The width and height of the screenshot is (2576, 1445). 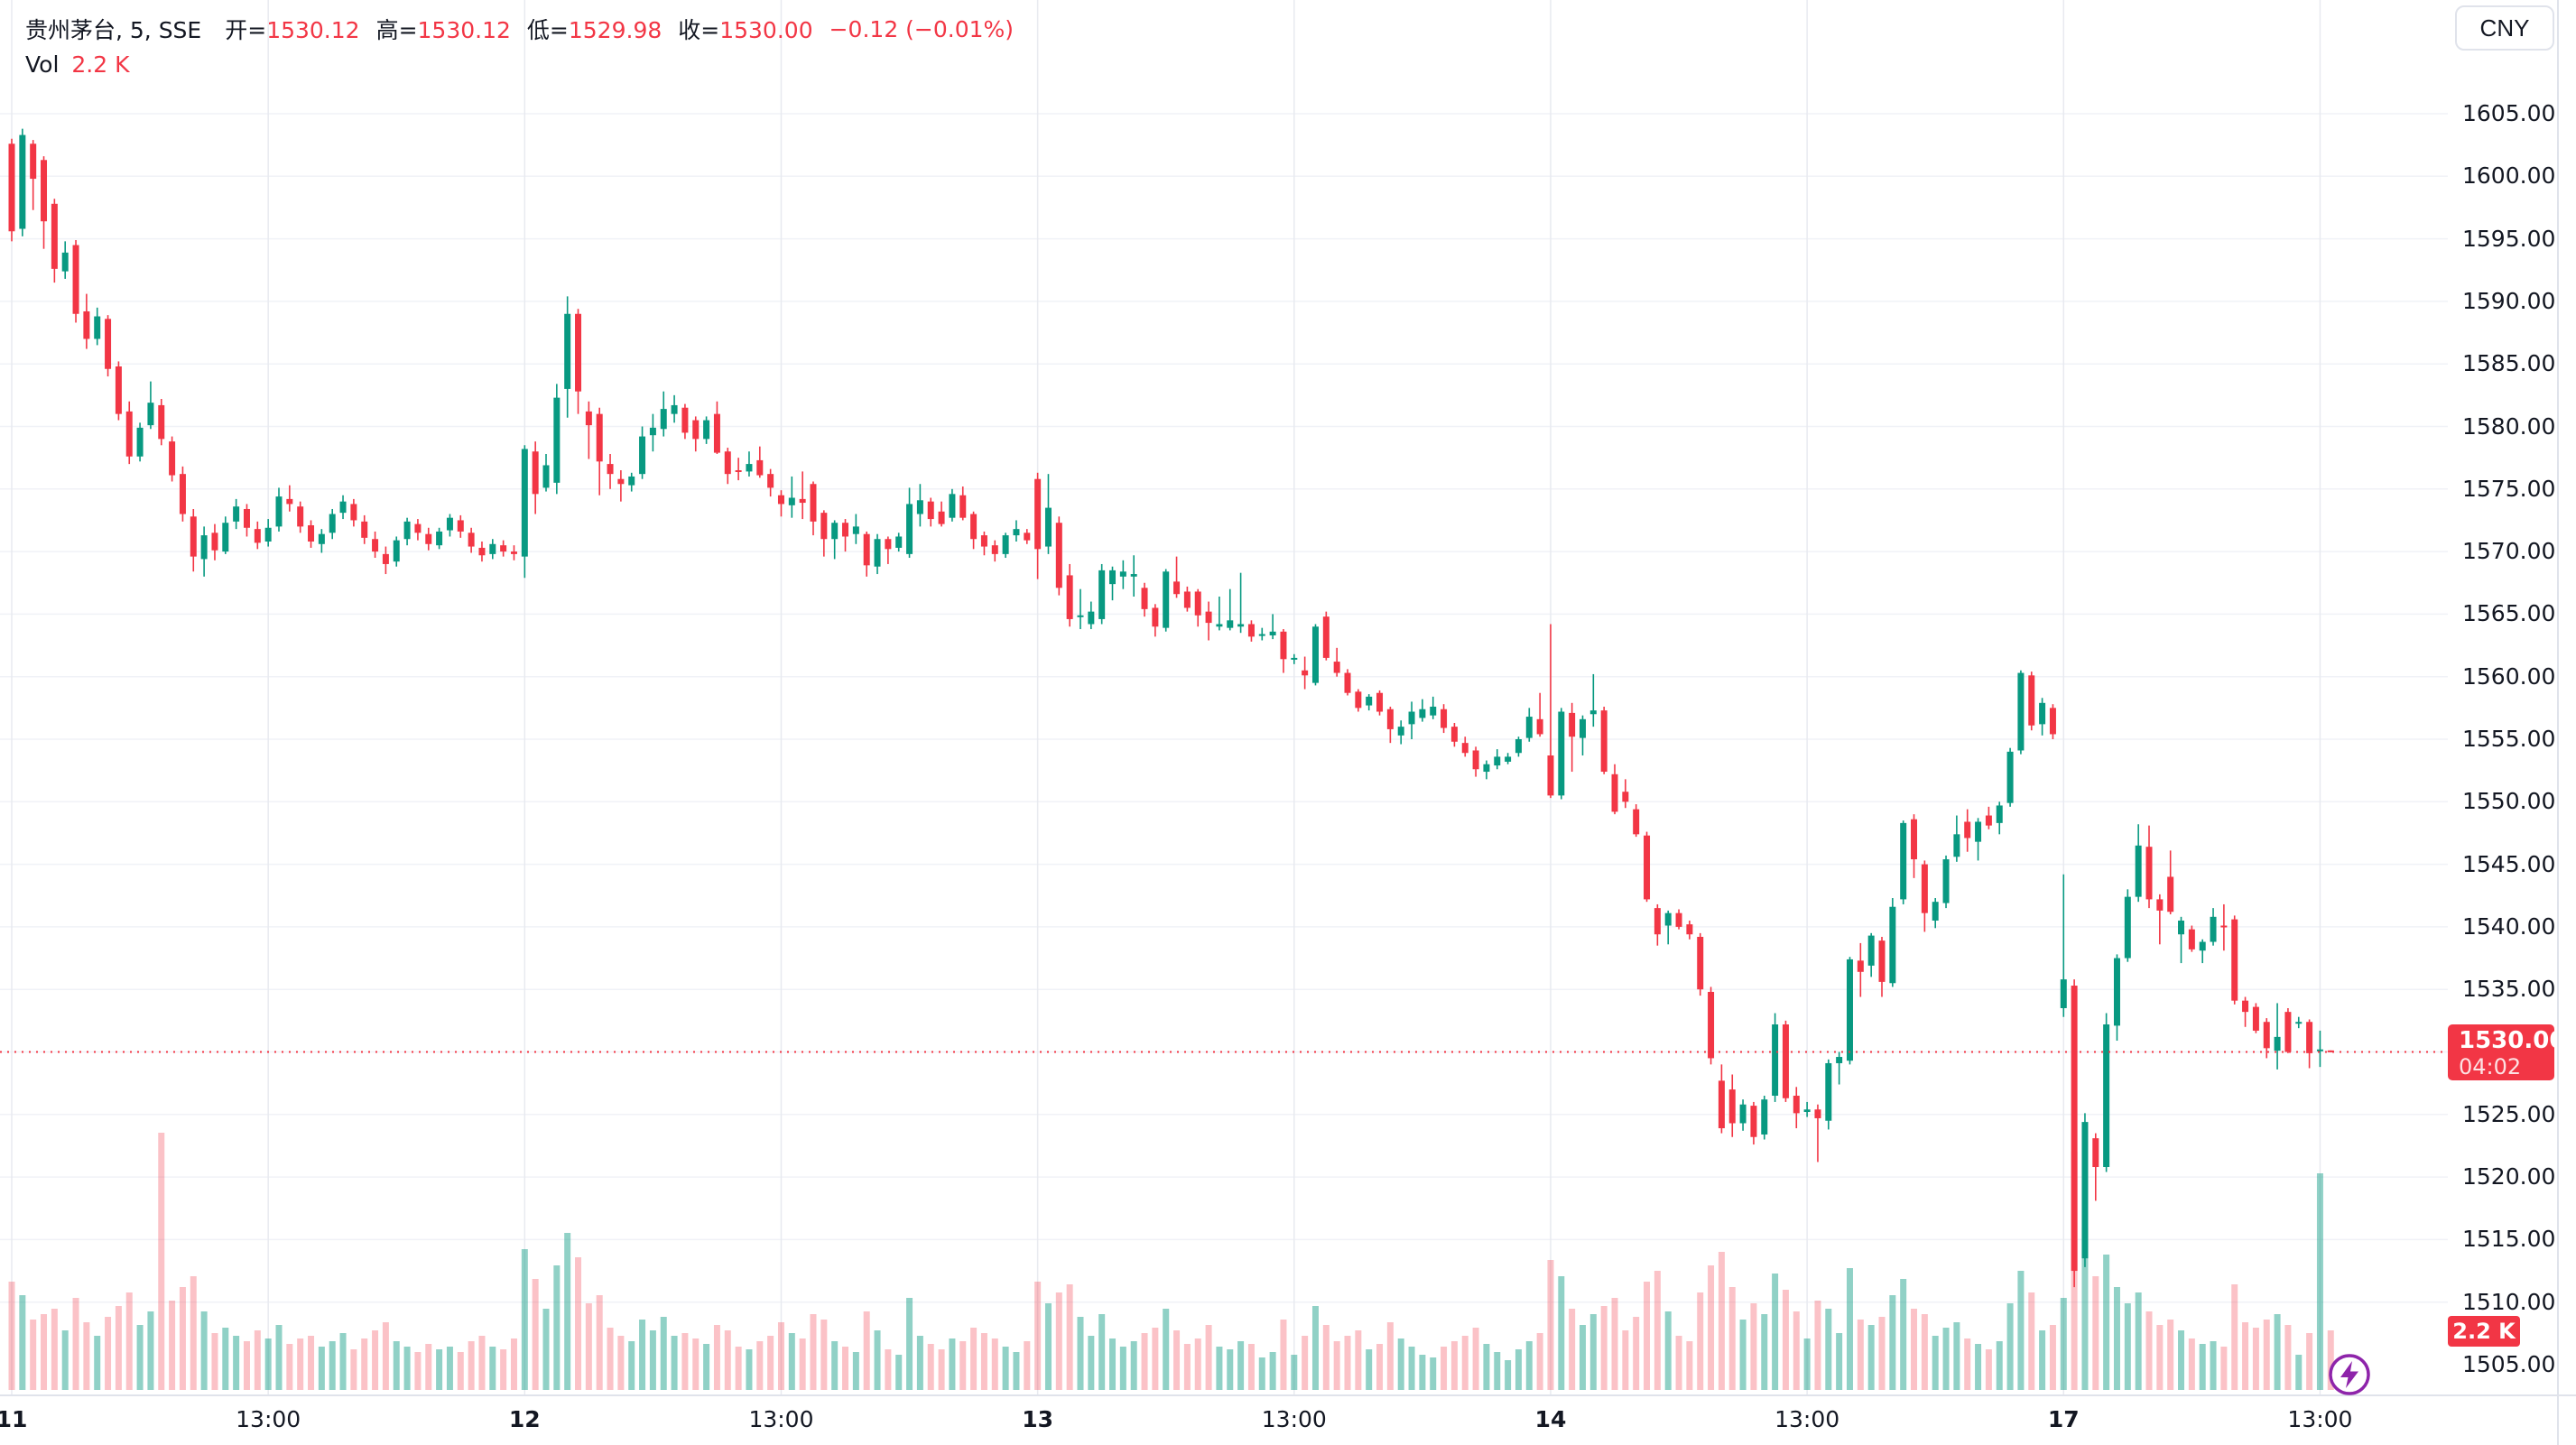 What do you see at coordinates (2509, 739) in the screenshot?
I see `price-axis-label: 1555.00` at bounding box center [2509, 739].